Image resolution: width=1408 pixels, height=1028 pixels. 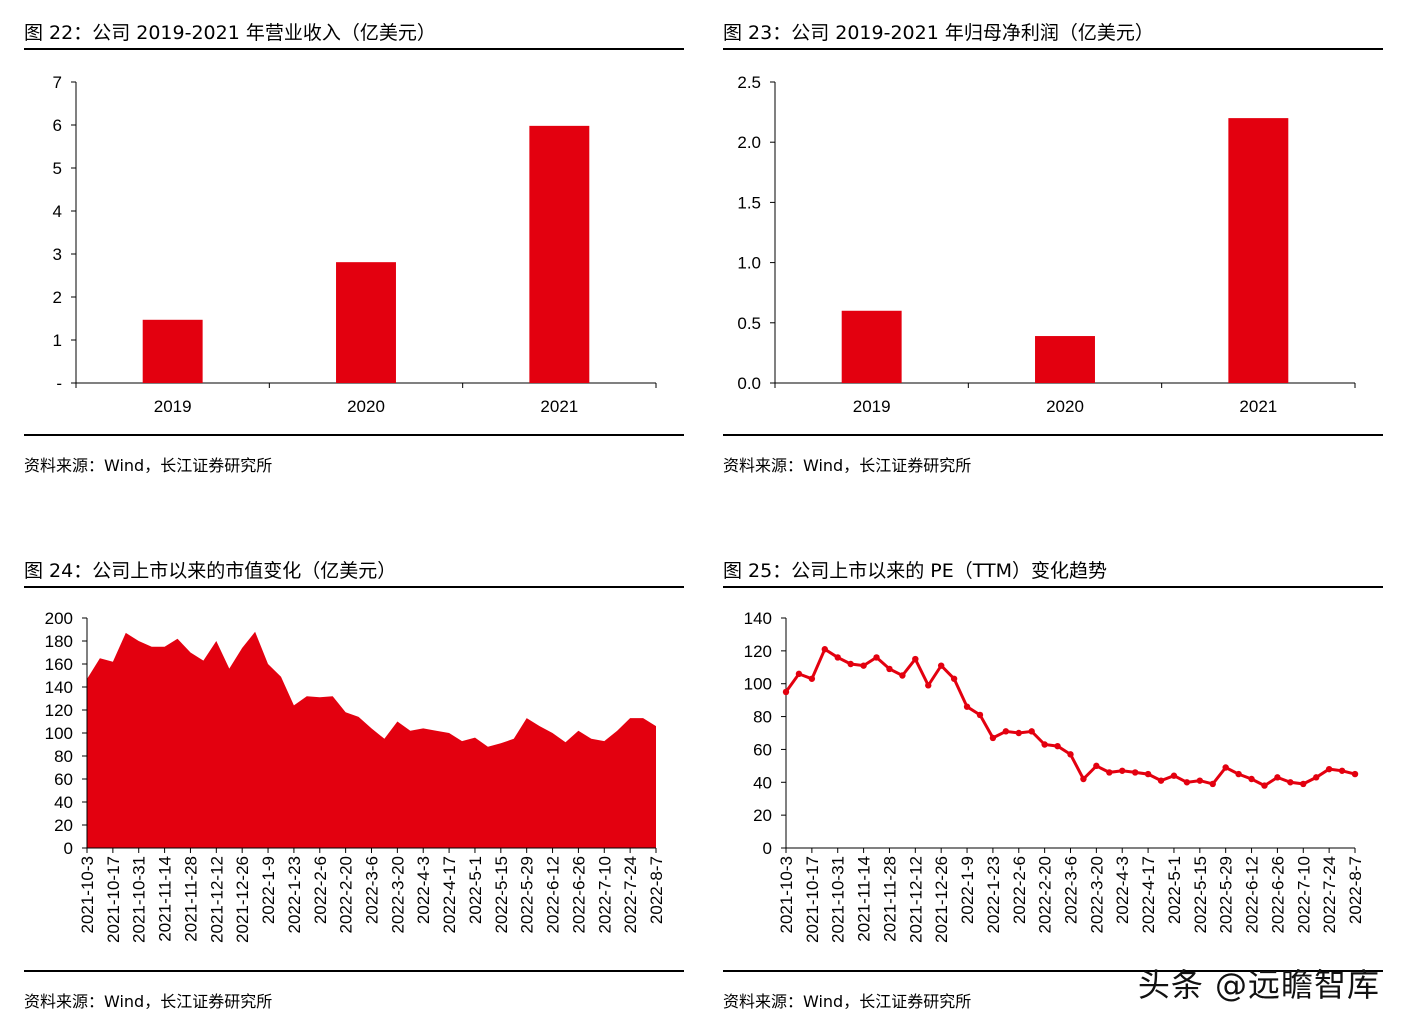 I want to click on x-tick-label: 2021-12-12, so click(x=915, y=899).